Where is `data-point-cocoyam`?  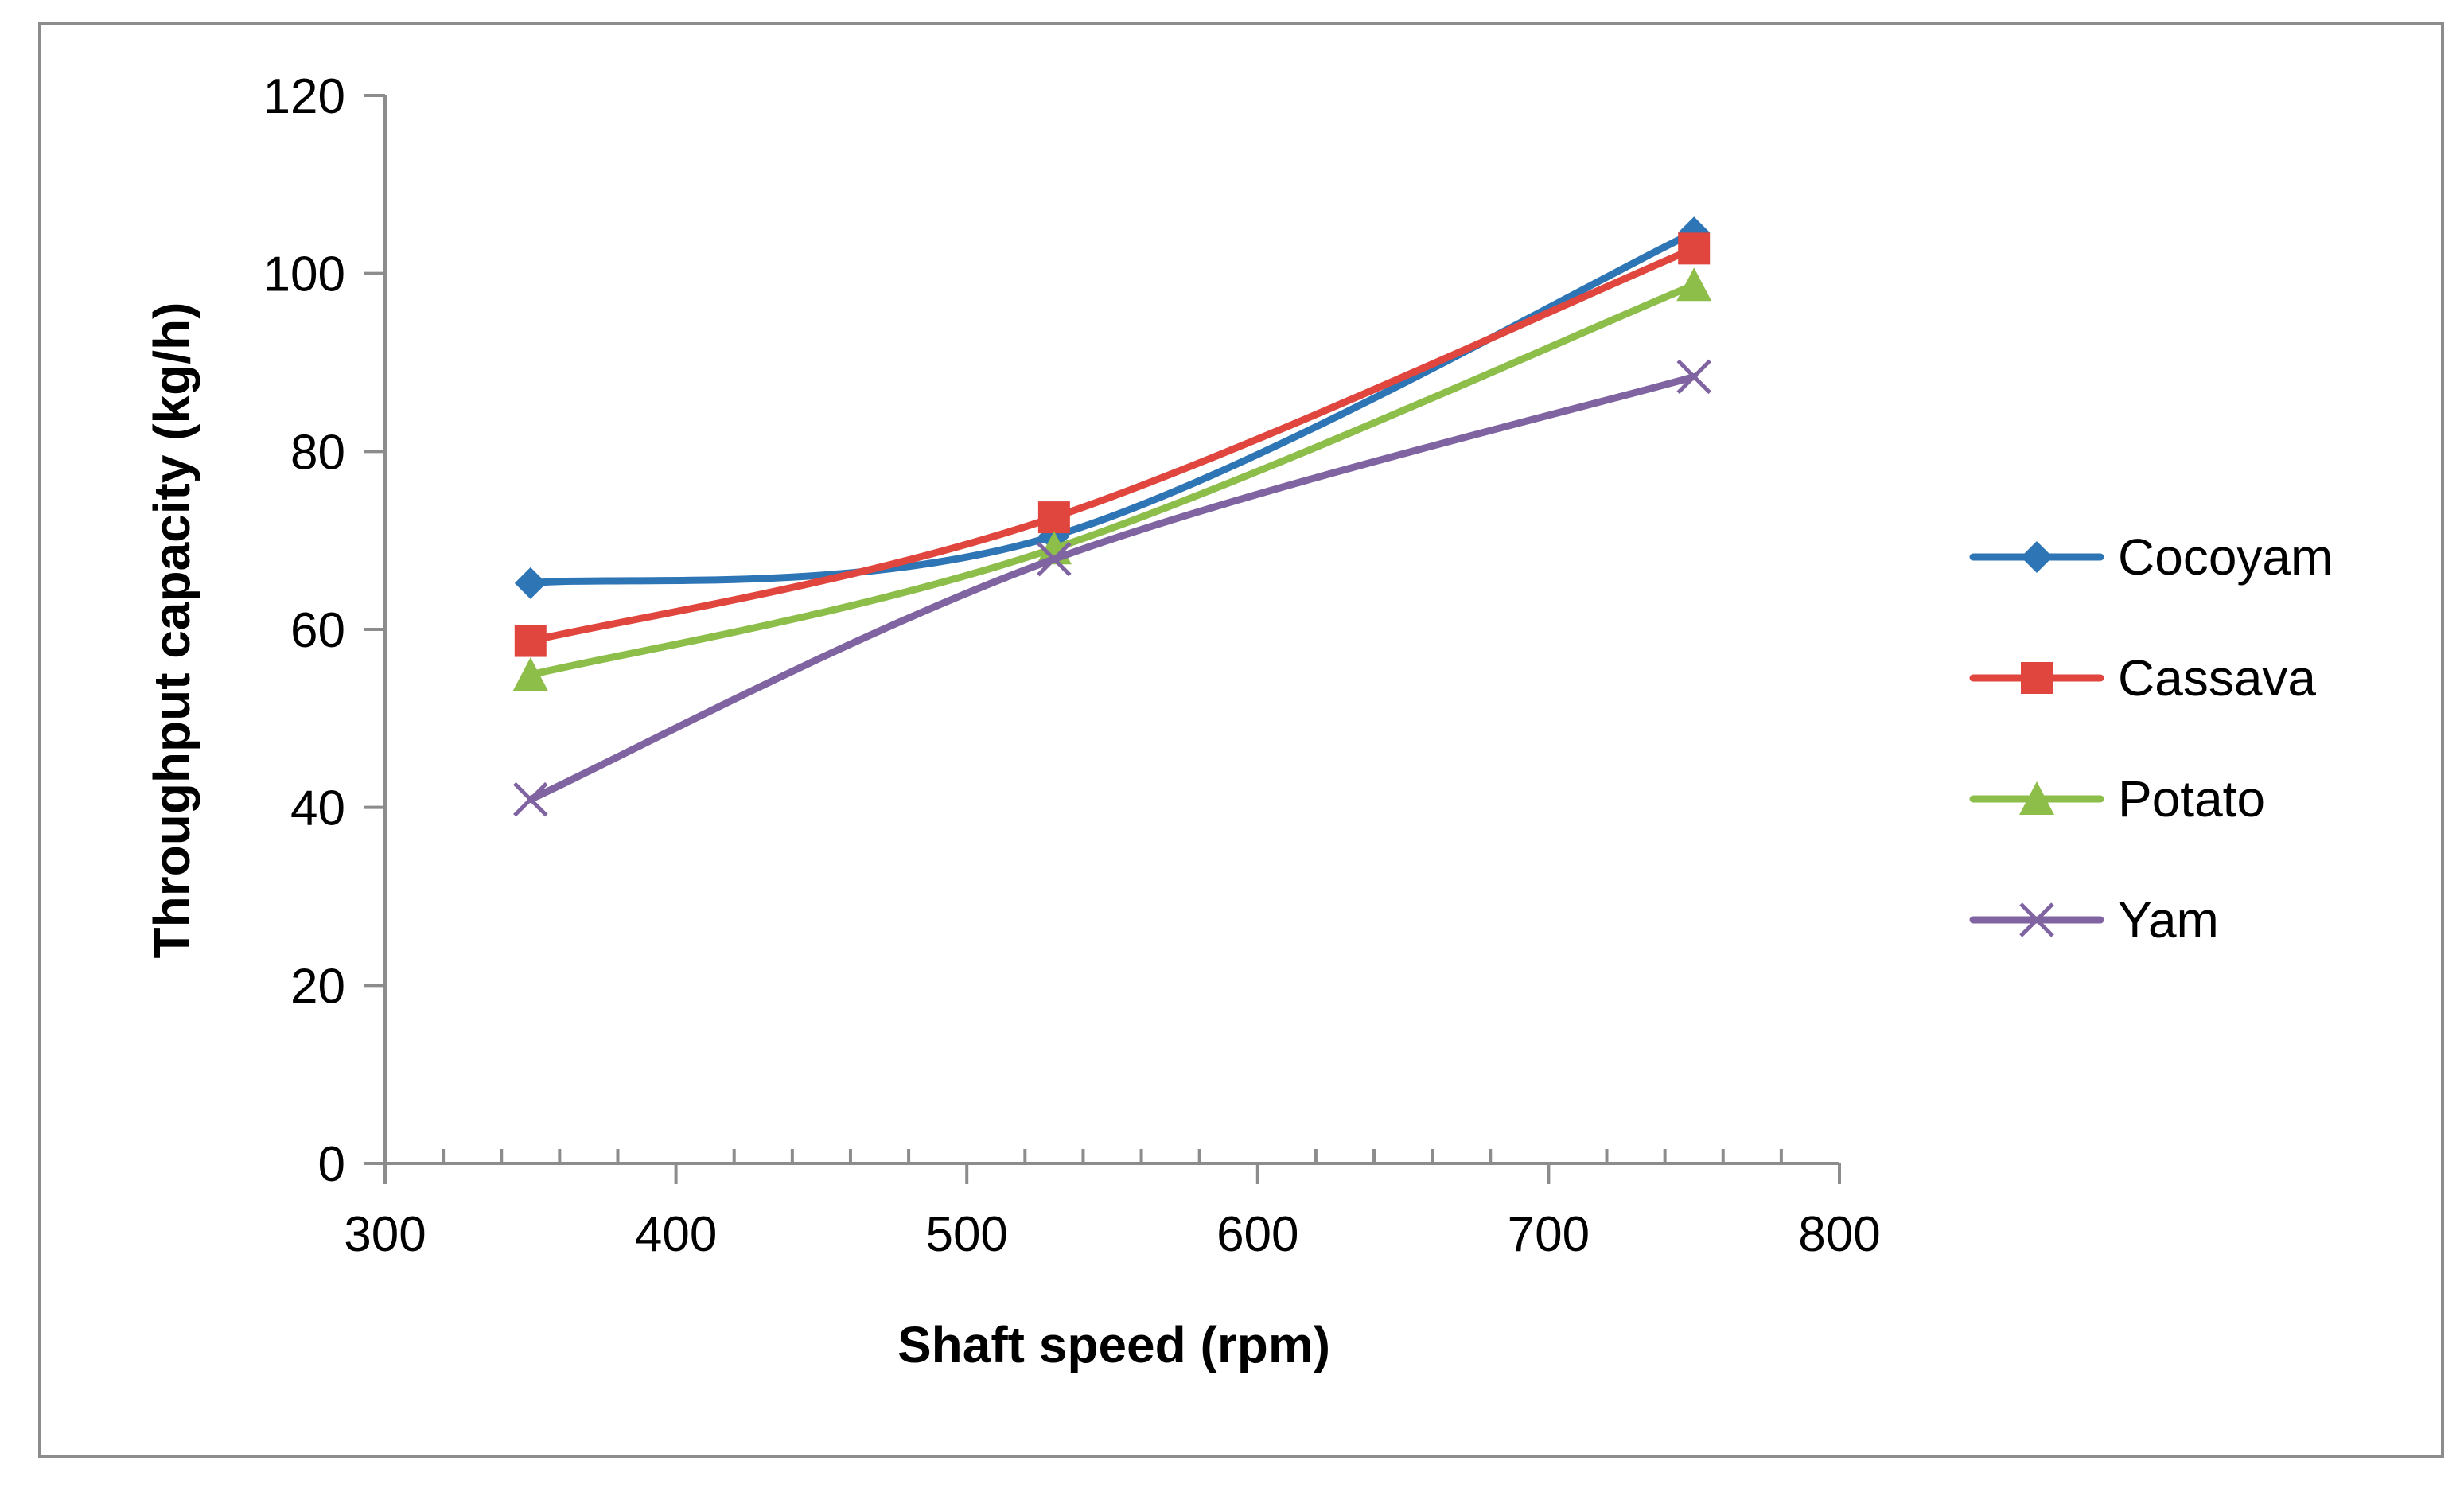 data-point-cocoyam is located at coordinates (530, 583).